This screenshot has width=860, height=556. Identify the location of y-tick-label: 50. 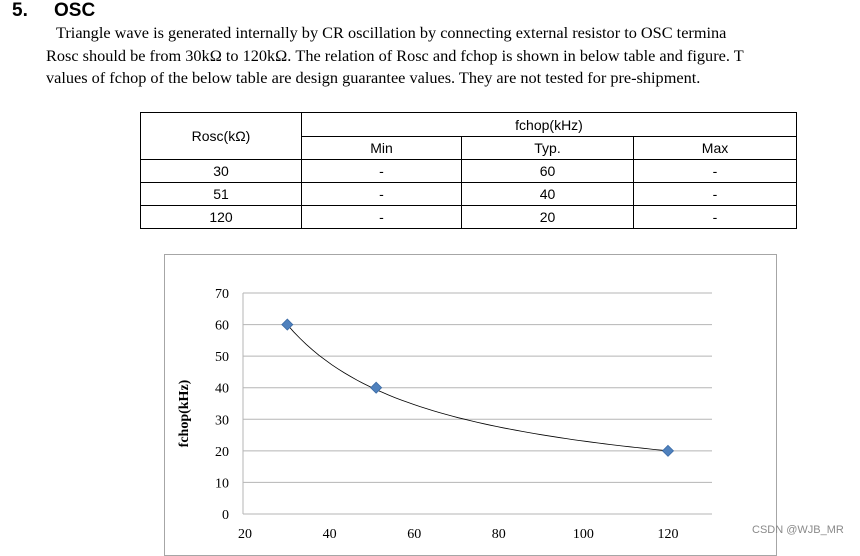
(222, 357).